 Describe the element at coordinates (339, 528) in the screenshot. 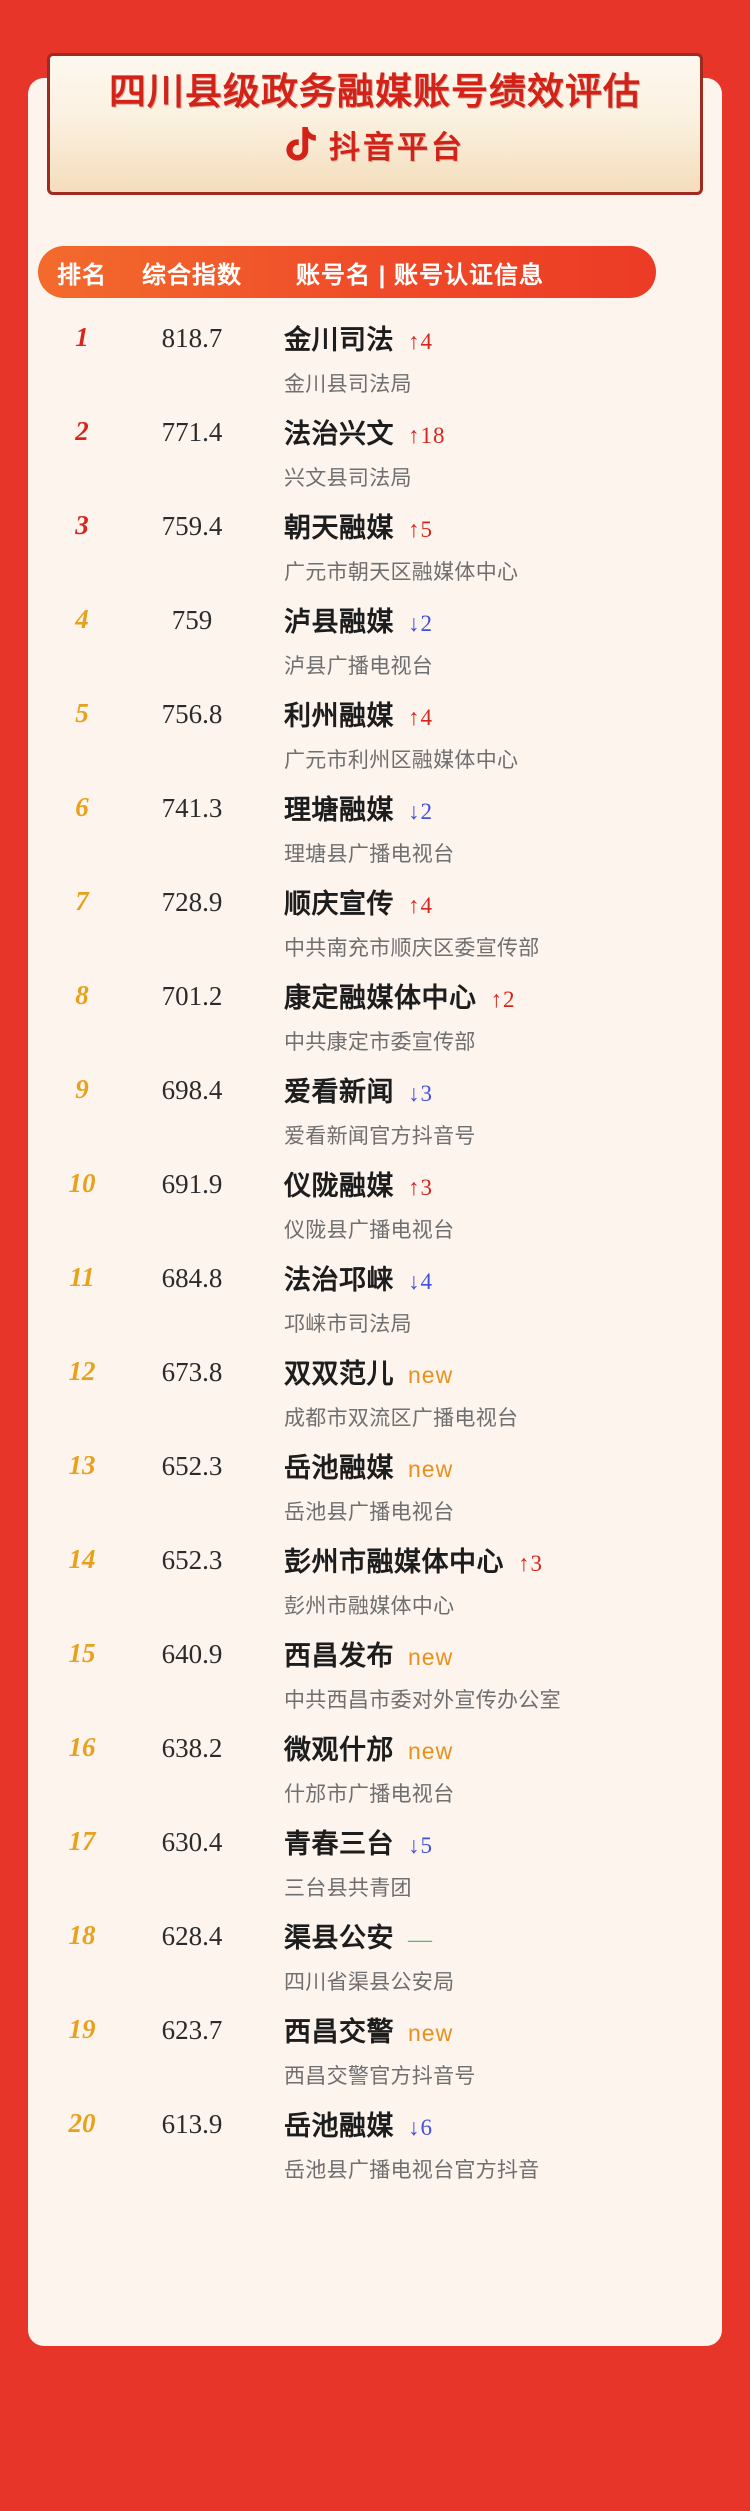

I see `account-name: 朝天融媒` at that location.